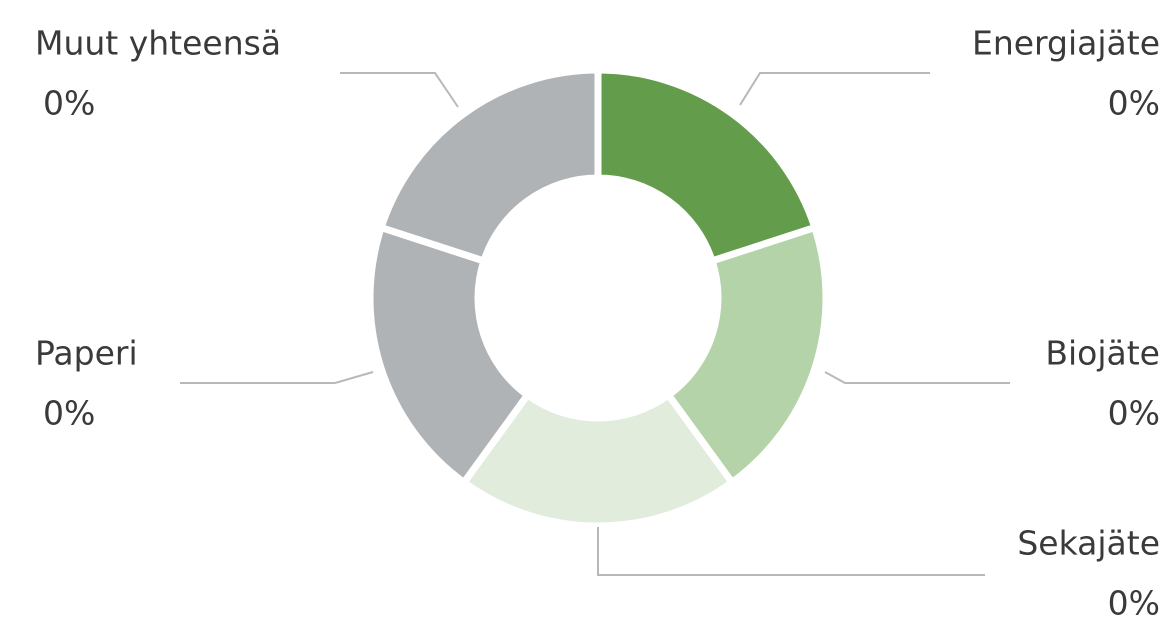 This screenshot has width=1174, height=622. I want to click on slice-label: Muut yhteensä, so click(158, 43).